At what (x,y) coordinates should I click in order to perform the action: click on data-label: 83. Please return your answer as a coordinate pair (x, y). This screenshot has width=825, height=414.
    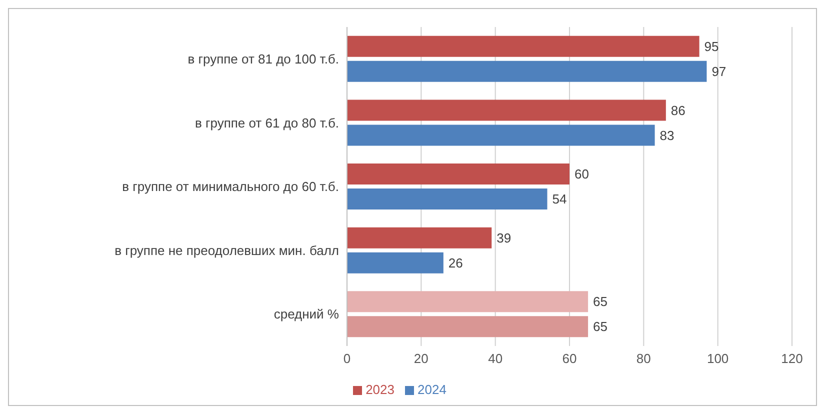
    Looking at the image, I should click on (667, 135).